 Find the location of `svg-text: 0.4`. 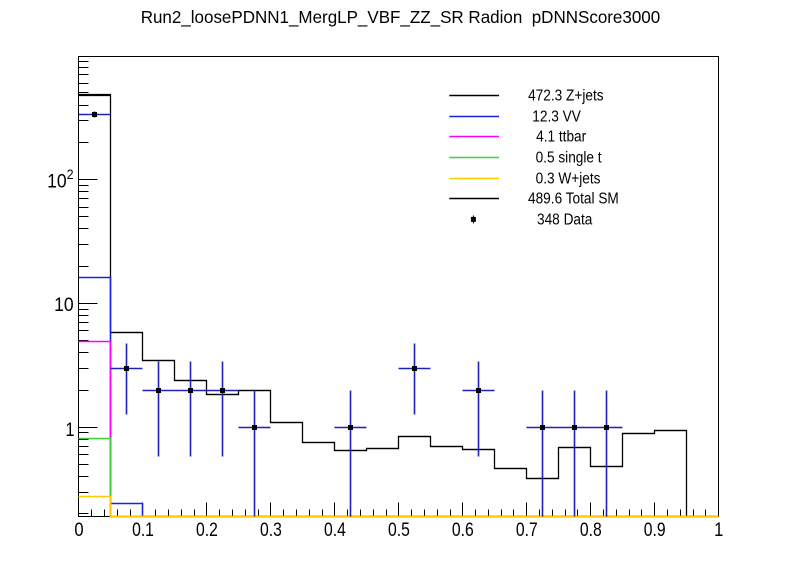

svg-text: 0.4 is located at coordinates (335, 530).